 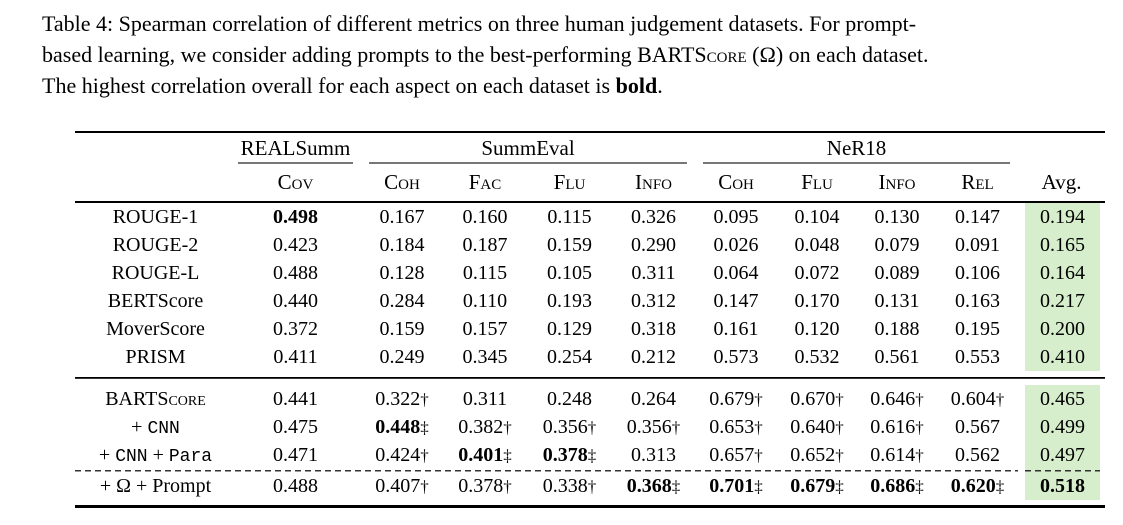 I want to click on group-header-summeval: SummEval, so click(x=528, y=148).